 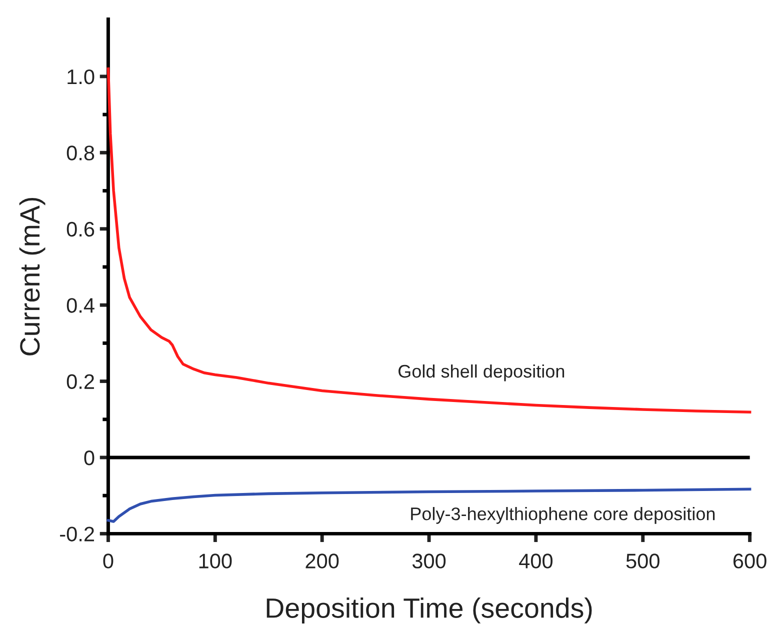 I want to click on x-tick-label: 500, so click(x=643, y=561).